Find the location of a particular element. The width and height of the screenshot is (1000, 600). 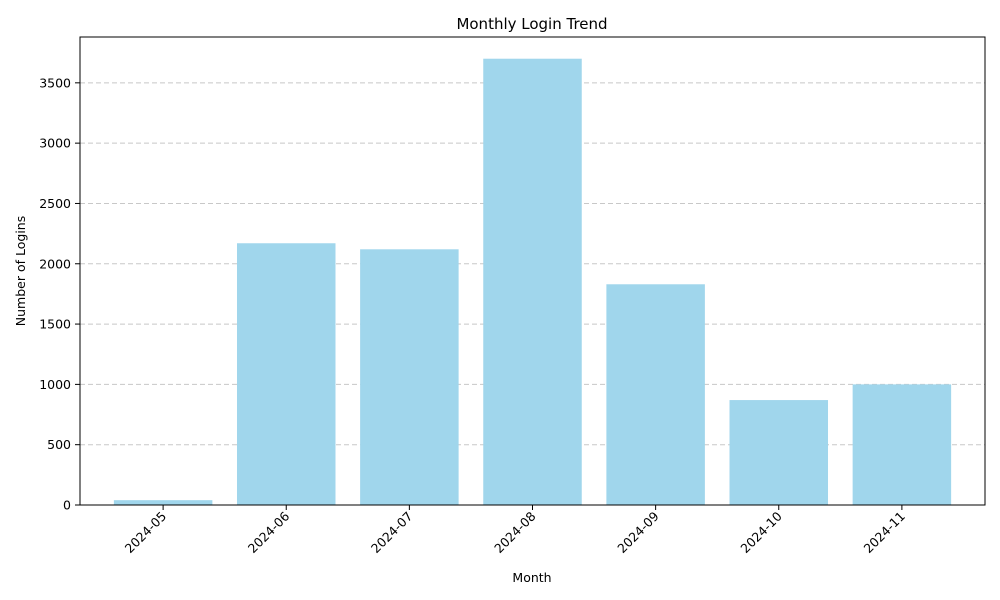

y-tick-label: 2500 is located at coordinates (55, 203).